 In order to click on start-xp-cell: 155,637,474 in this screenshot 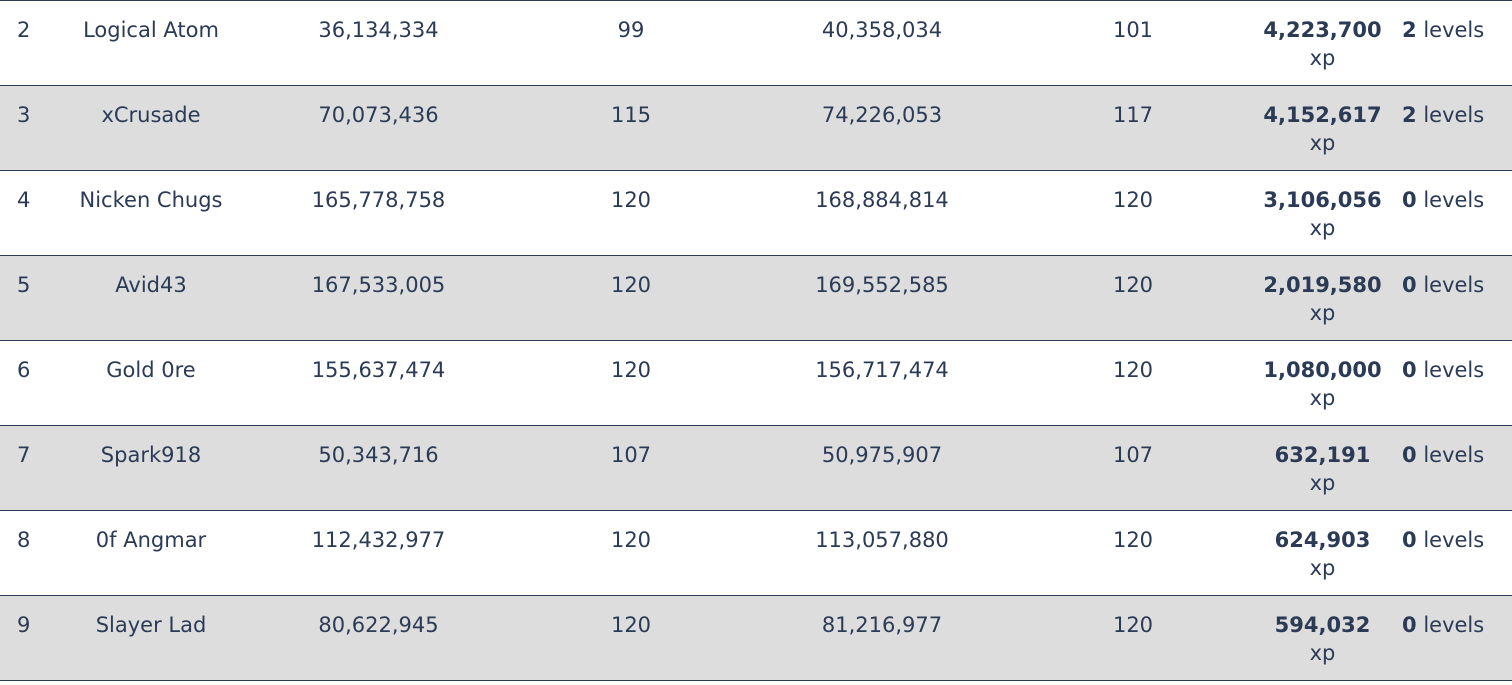, I will do `click(378, 383)`.